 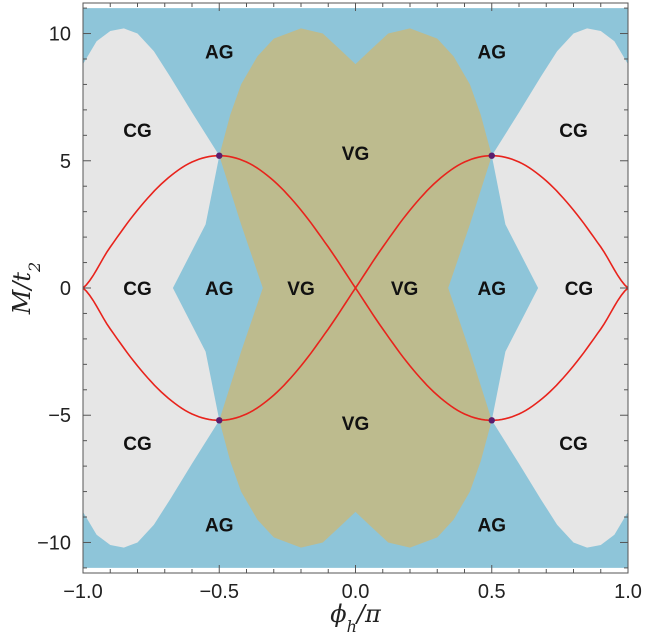 I want to click on y-tick-label: 0, so click(x=65, y=289).